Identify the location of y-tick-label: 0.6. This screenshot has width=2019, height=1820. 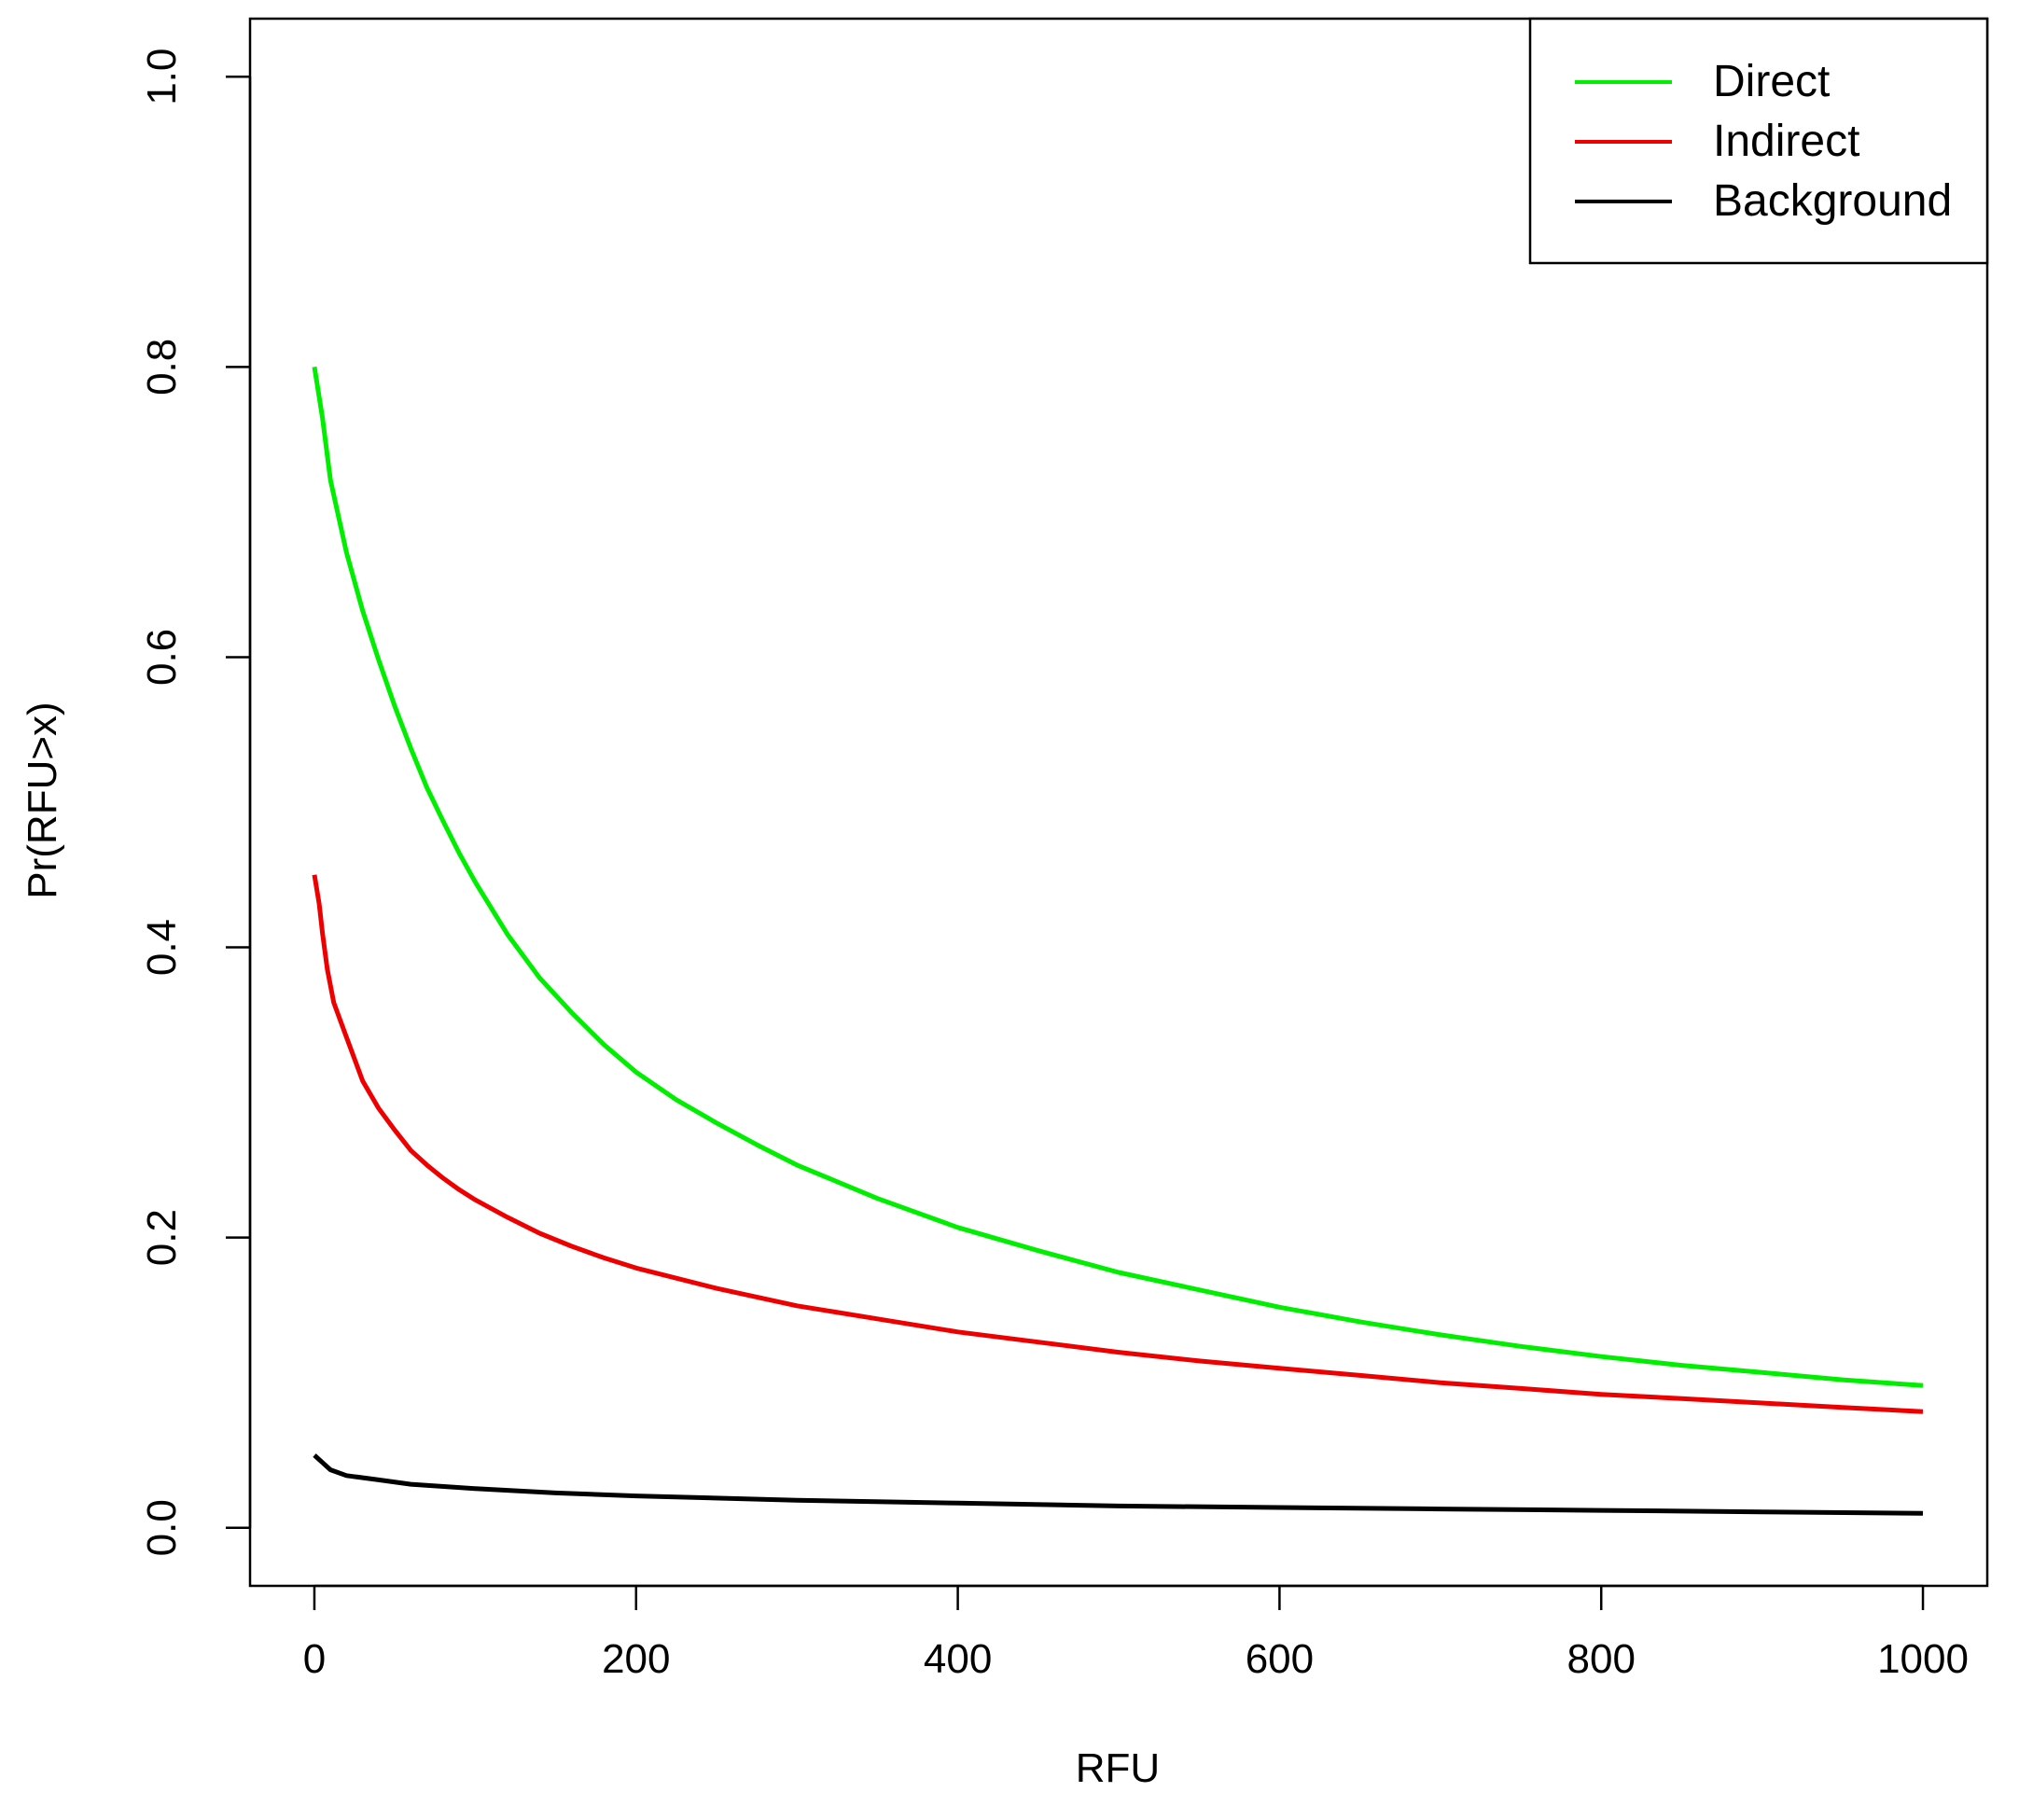
(162, 657).